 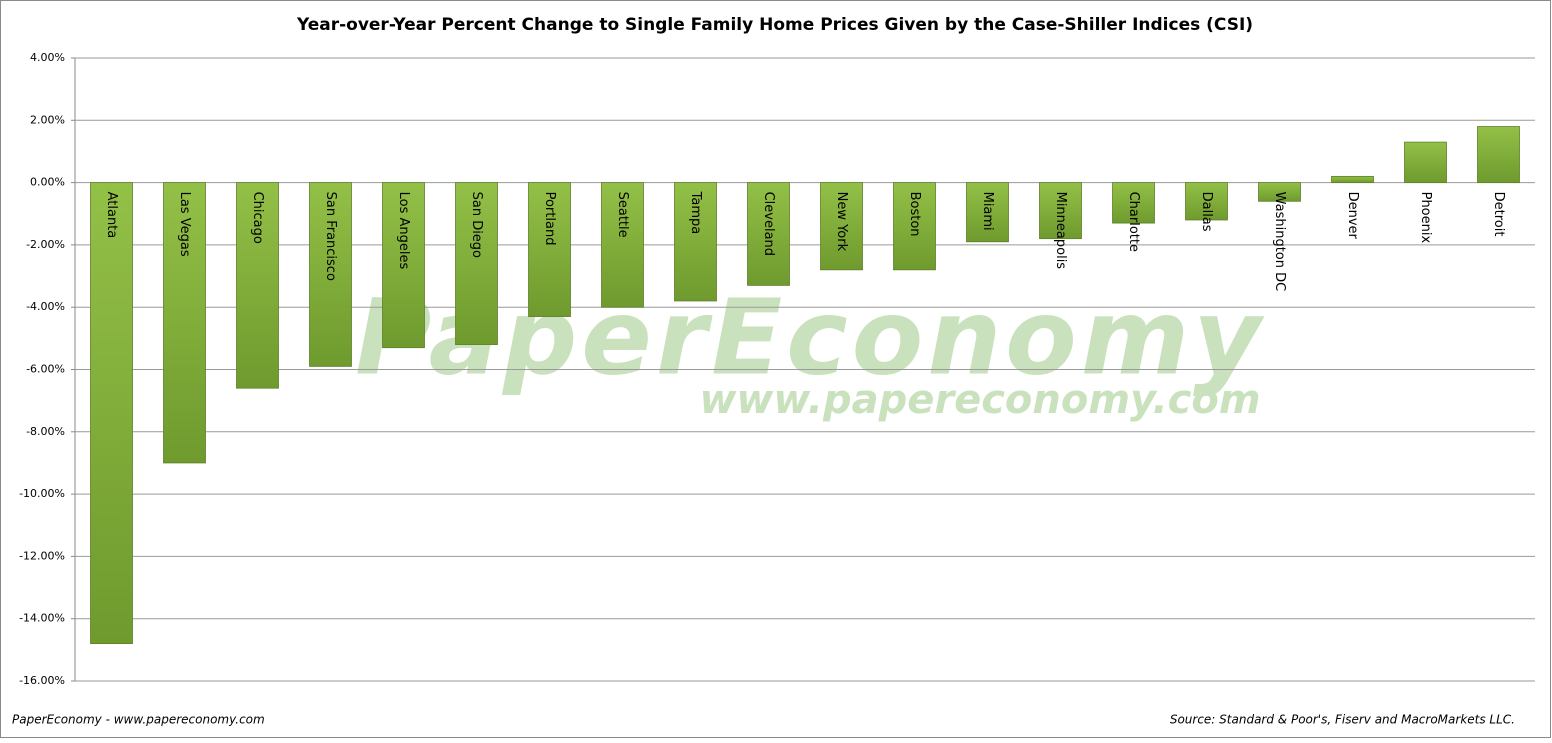 I want to click on y-tick-label: -6.00%, so click(x=45, y=369).